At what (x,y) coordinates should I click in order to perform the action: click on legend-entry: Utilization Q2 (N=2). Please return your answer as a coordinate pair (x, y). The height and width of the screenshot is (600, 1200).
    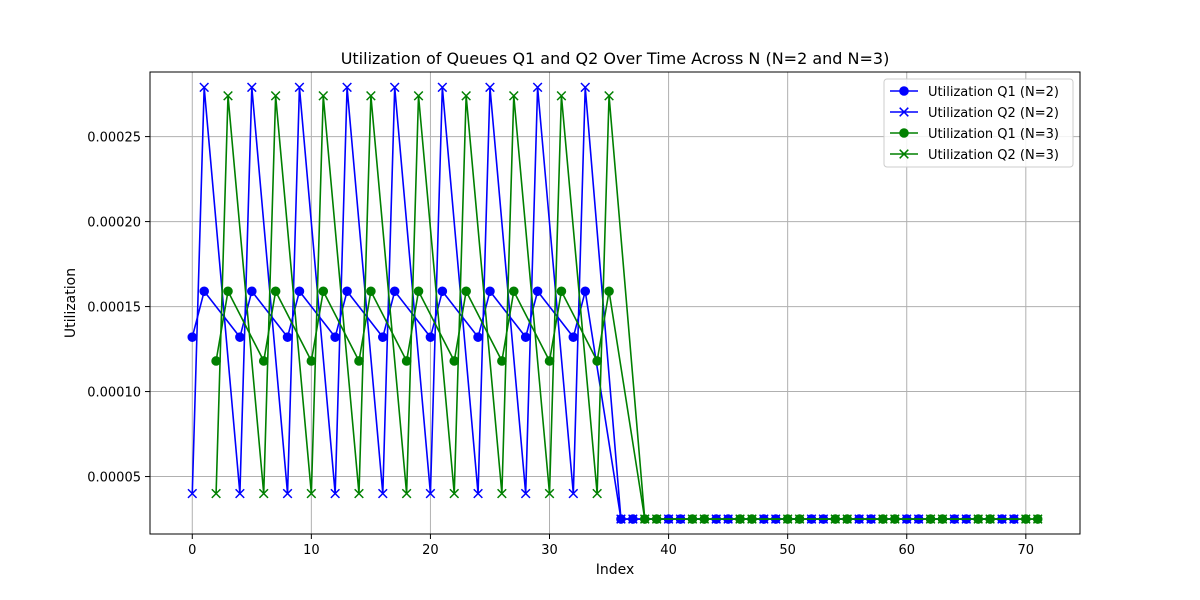
    Looking at the image, I should click on (974, 113).